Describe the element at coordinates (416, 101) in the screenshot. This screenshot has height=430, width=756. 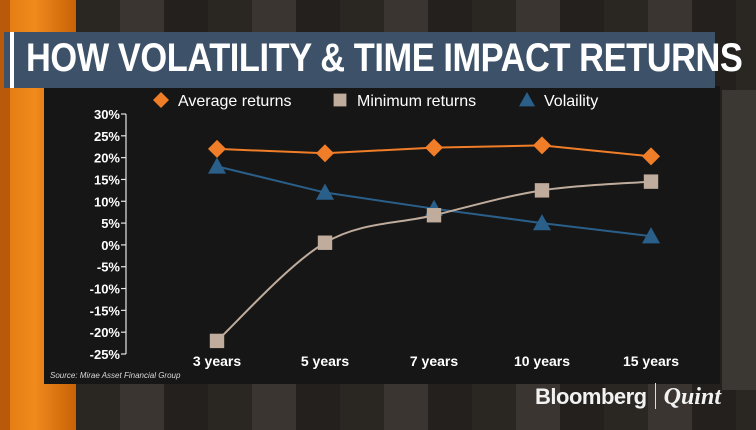
I see `legend-label: Minimum returns` at that location.